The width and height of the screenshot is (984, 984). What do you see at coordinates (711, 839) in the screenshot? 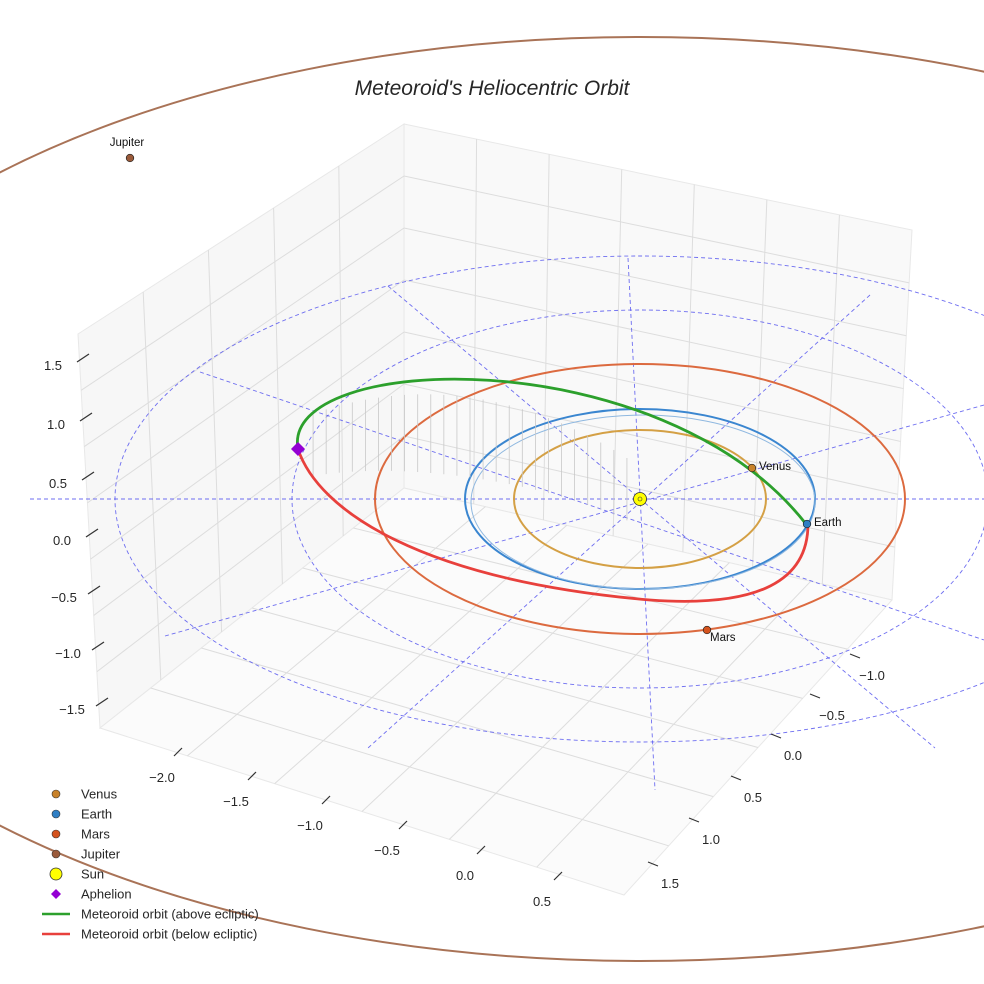
I see `y-tick-label: 1.0` at bounding box center [711, 839].